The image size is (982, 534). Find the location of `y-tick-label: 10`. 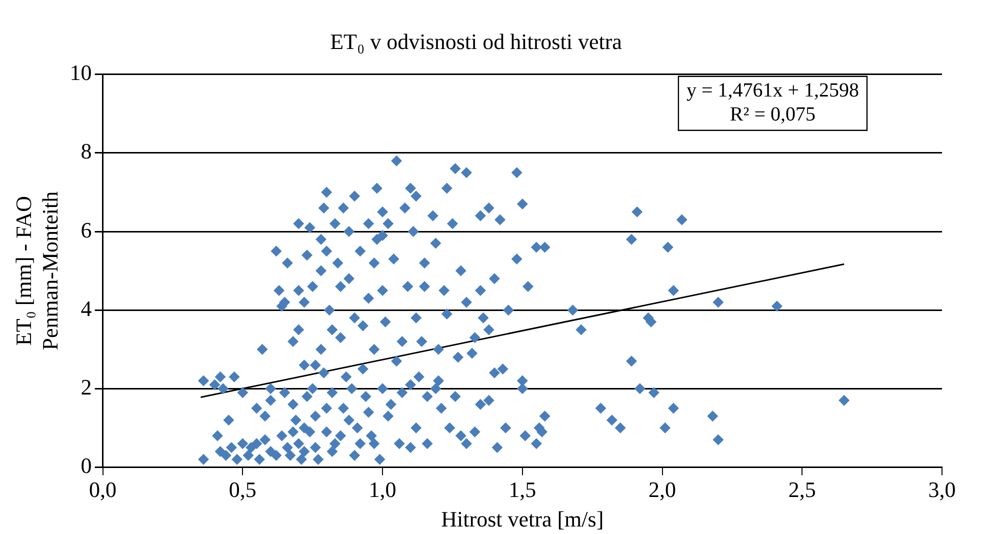

y-tick-label: 10 is located at coordinates (81, 73).